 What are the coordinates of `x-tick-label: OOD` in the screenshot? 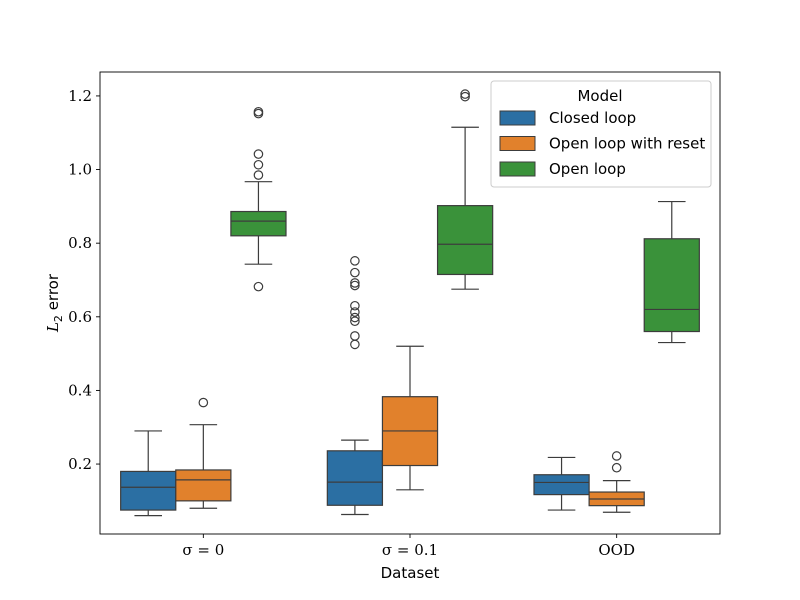 It's located at (616, 550).